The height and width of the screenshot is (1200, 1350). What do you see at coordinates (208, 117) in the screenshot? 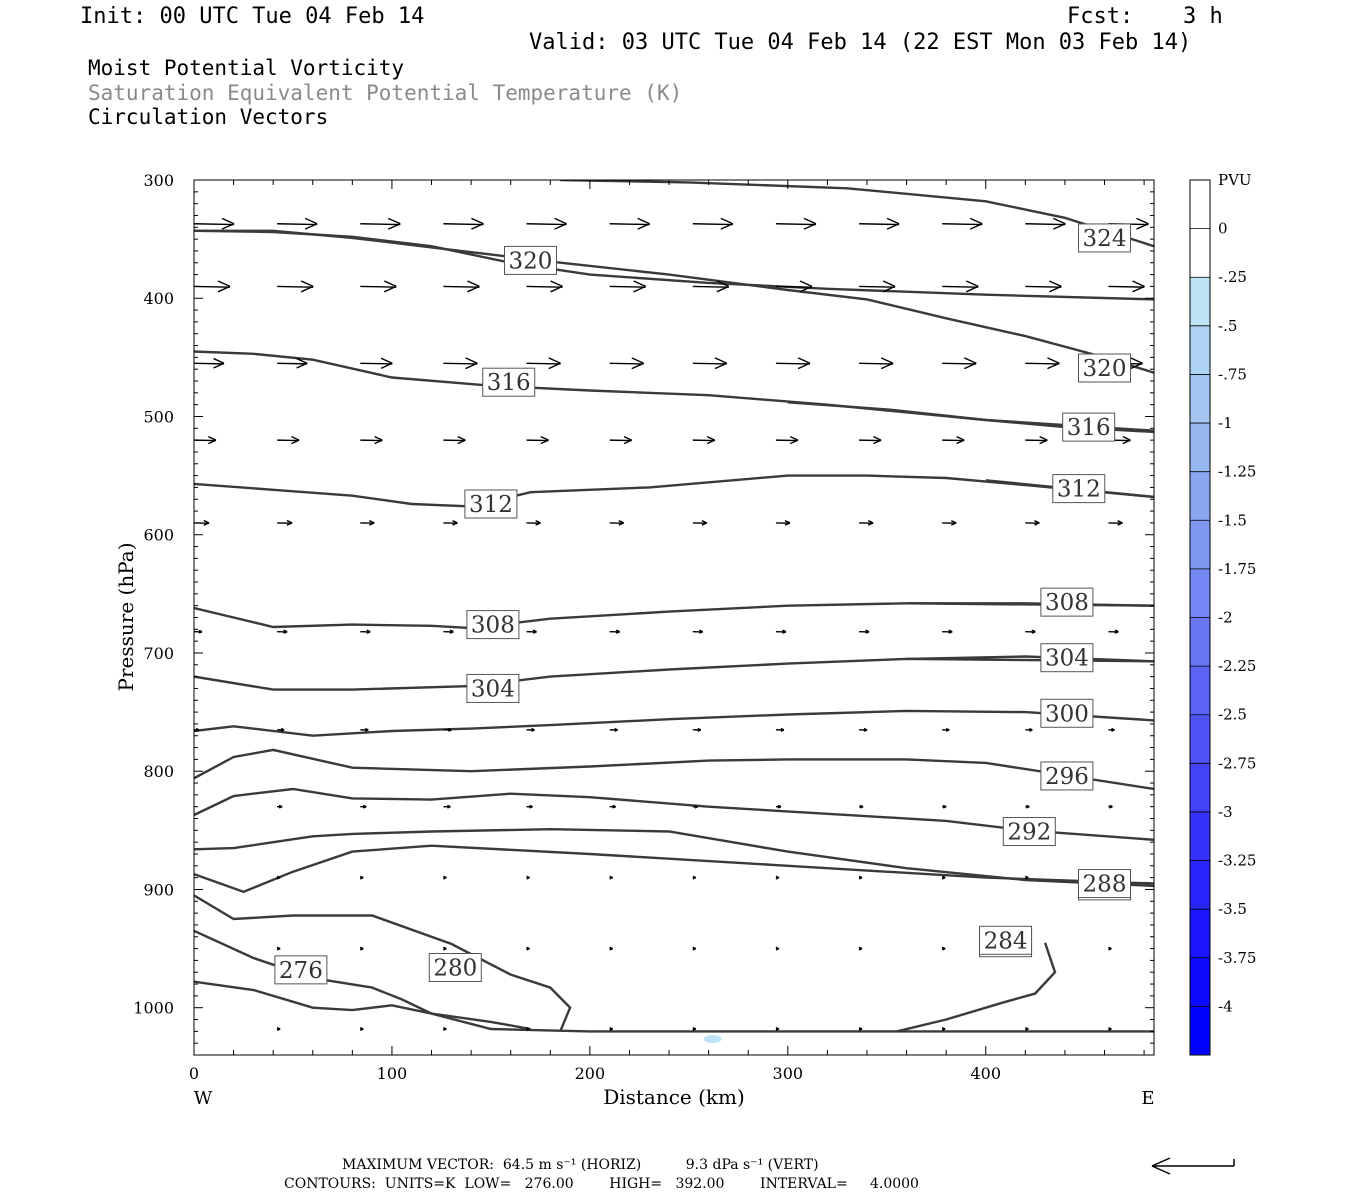
I see `field-title-vectors: Circulation Vectors` at bounding box center [208, 117].